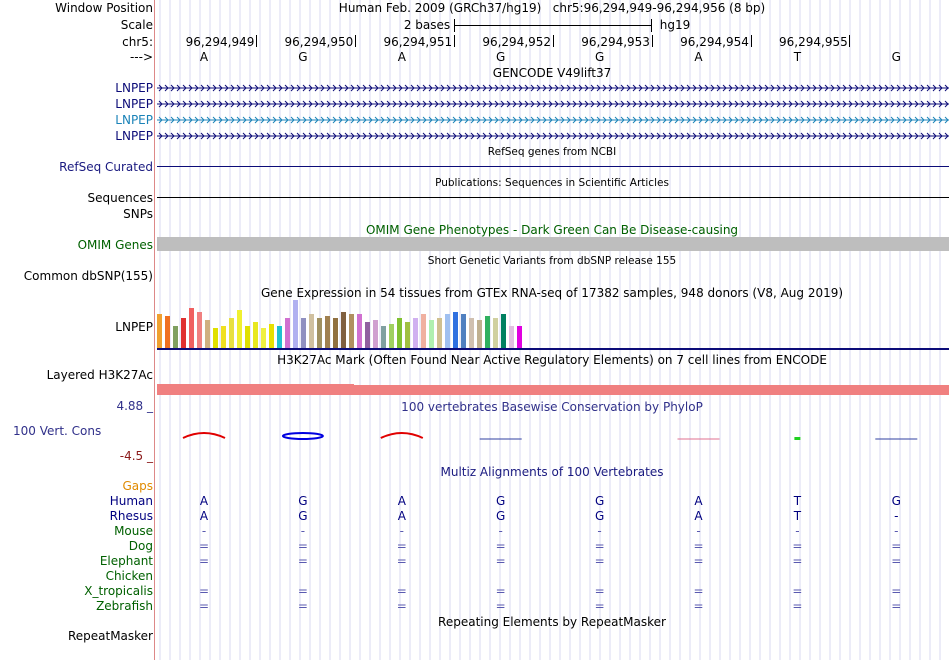 This screenshot has height=660, width=950. I want to click on snps-label: SNPs, so click(138, 214).